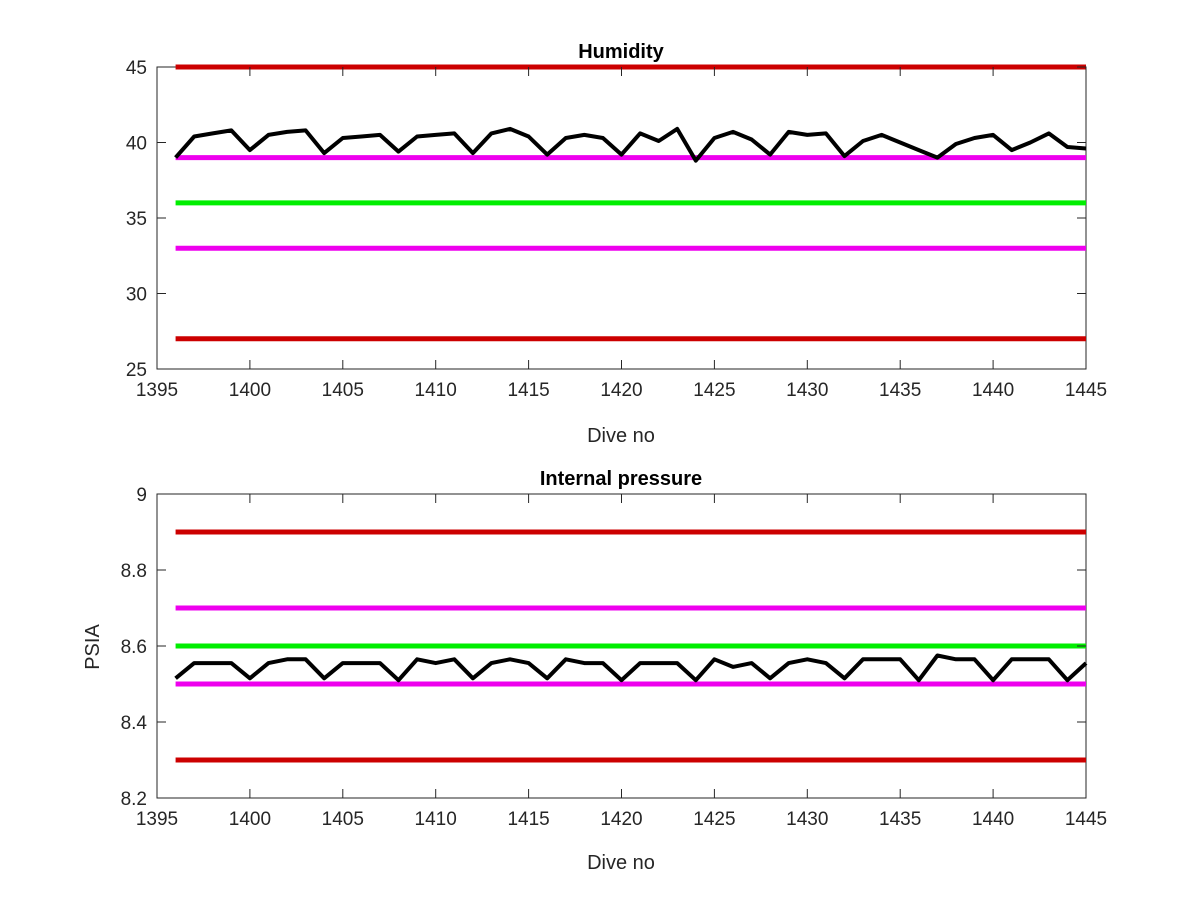  I want to click on pressure-ylabel: PSIA, so click(93, 647).